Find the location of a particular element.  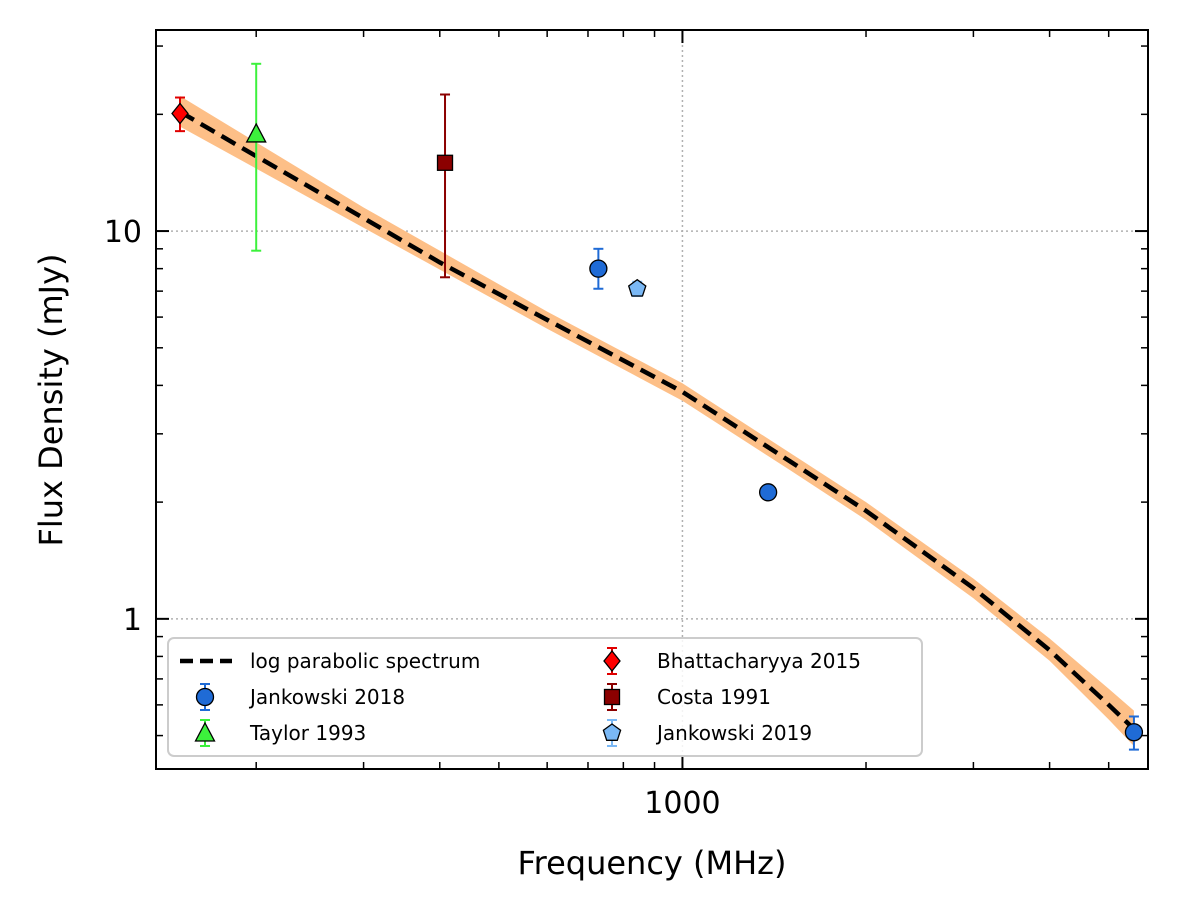

legend-entry: log parabolic spectrum is located at coordinates (330, 661).